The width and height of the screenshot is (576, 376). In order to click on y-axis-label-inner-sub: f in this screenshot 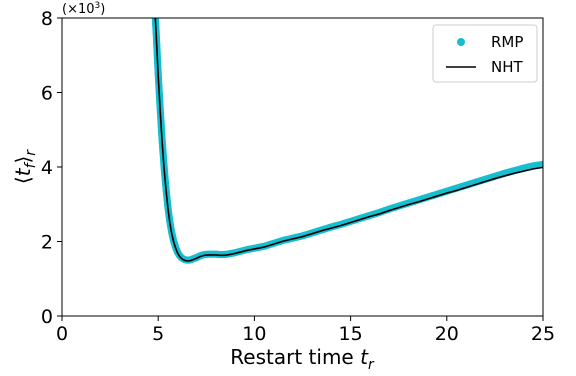, I will do `click(31, 164)`.